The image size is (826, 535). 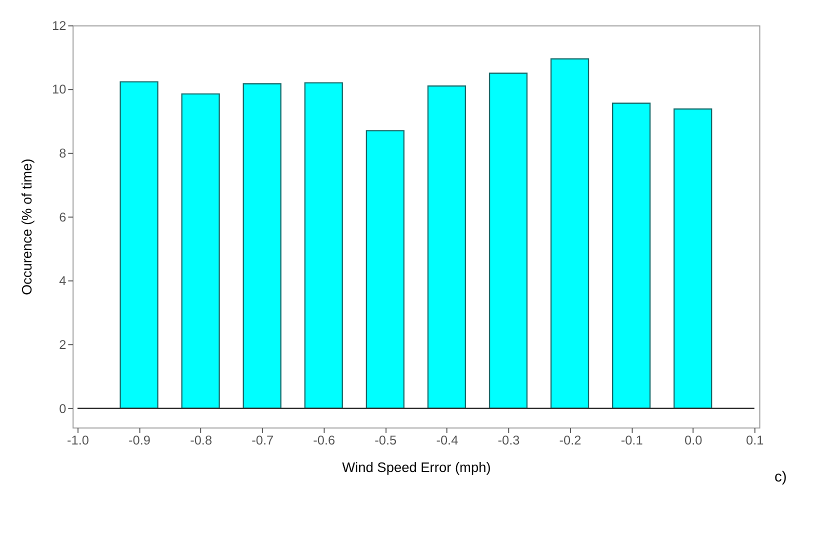 I want to click on y-tick-label: 12, so click(x=59, y=25).